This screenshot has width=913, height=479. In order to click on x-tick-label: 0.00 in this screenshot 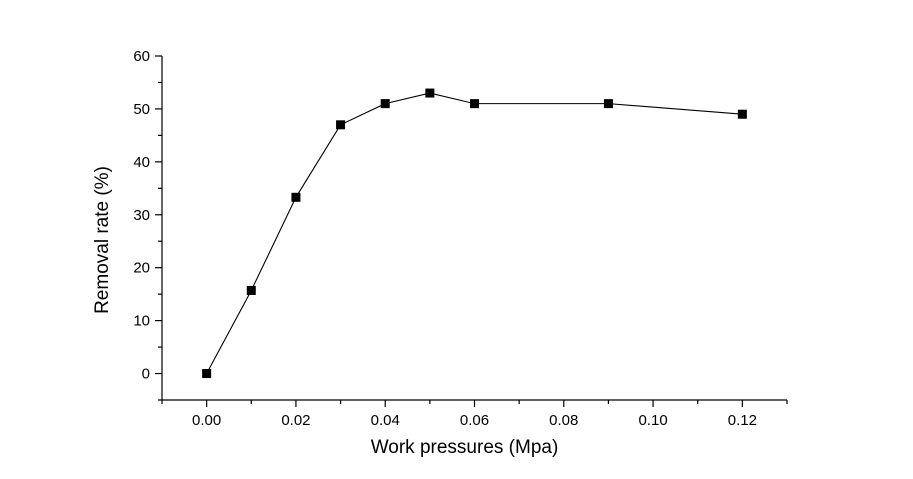, I will do `click(206, 420)`.